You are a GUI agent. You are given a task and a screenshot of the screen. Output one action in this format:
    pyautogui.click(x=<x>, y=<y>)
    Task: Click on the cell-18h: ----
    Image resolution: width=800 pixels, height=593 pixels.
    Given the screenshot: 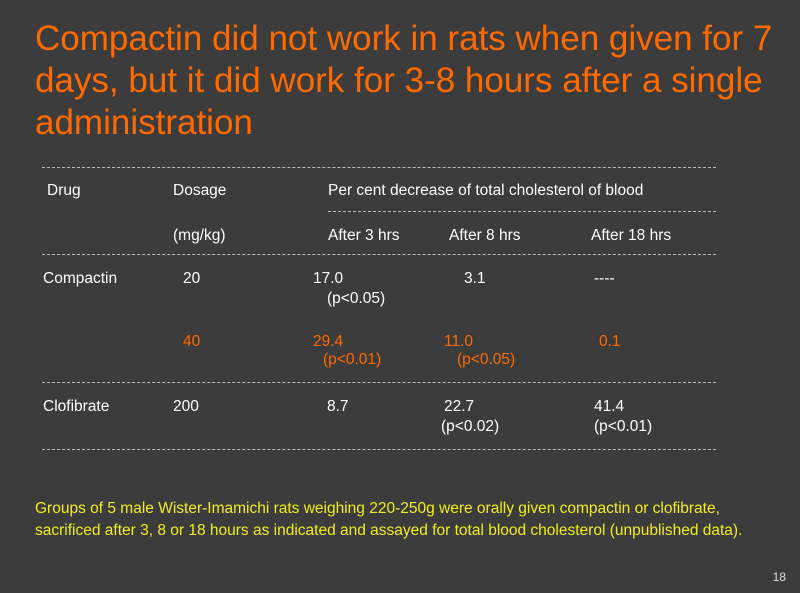 What is the action you would take?
    pyautogui.click(x=604, y=278)
    